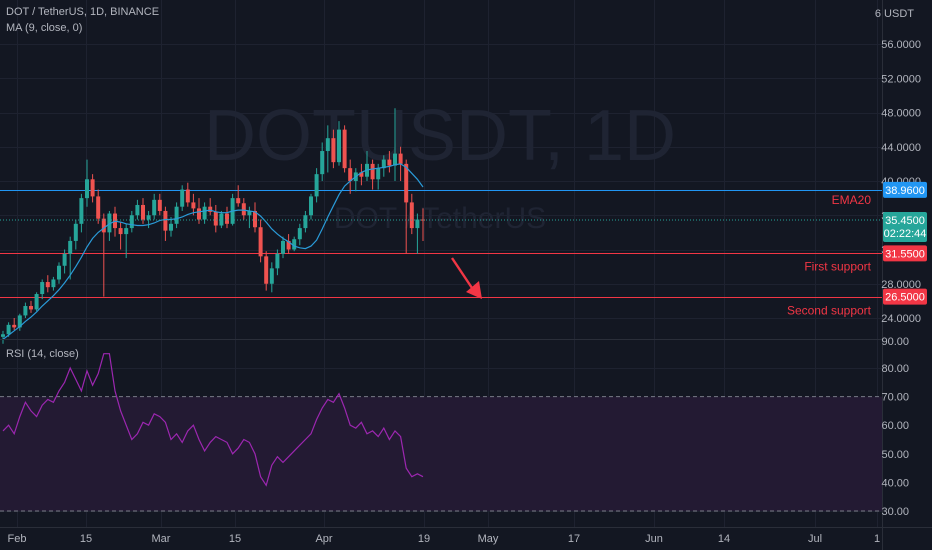  What do you see at coordinates (574, 539) in the screenshot?
I see `time-tick-label: 17` at bounding box center [574, 539].